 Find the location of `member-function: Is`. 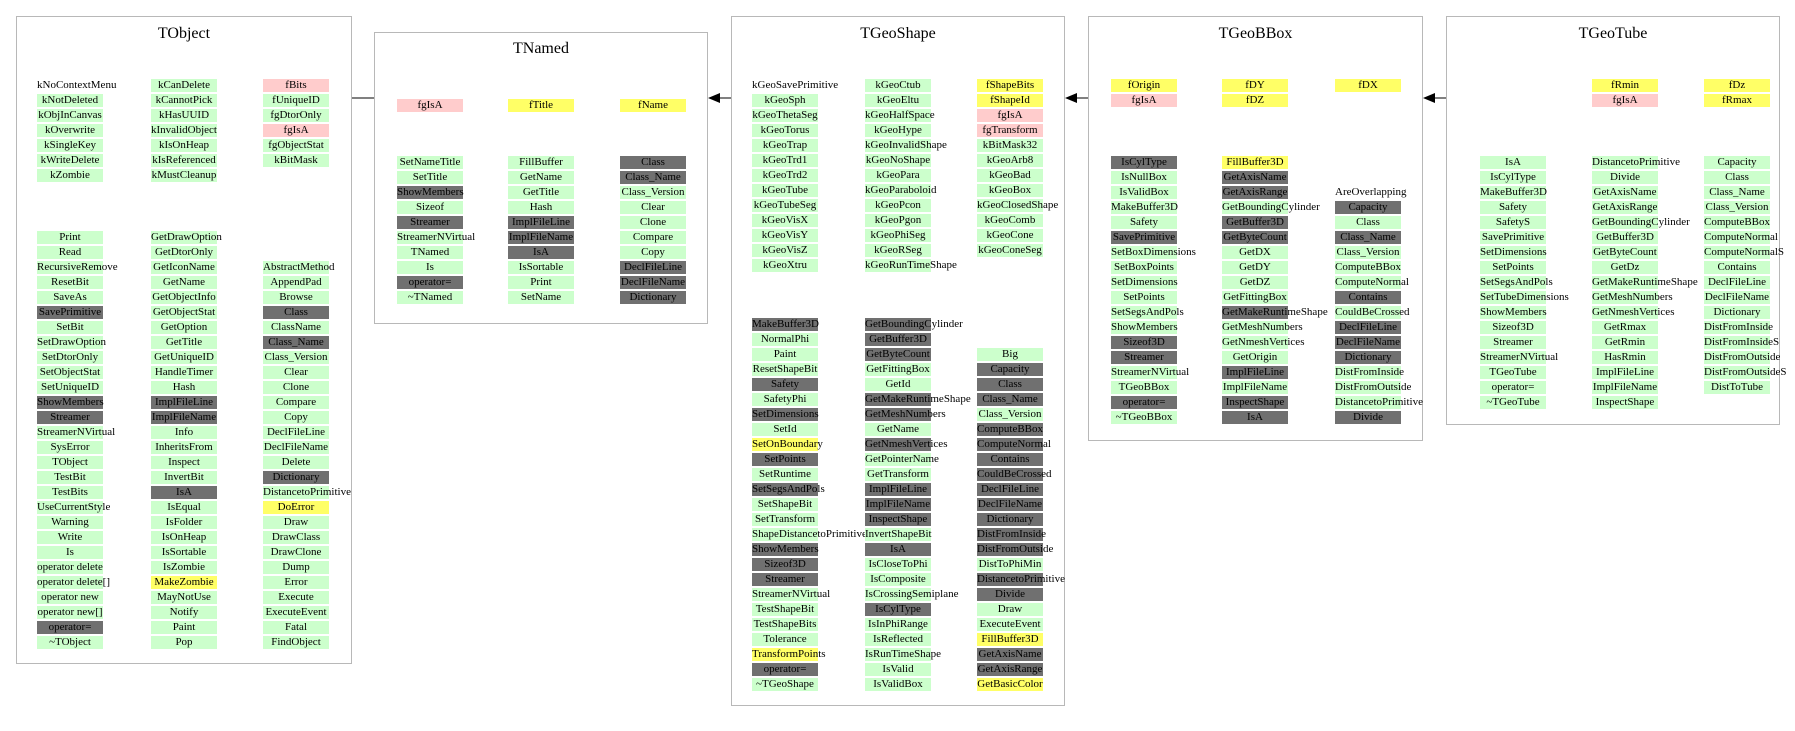

member-function: Is is located at coordinates (430, 267).